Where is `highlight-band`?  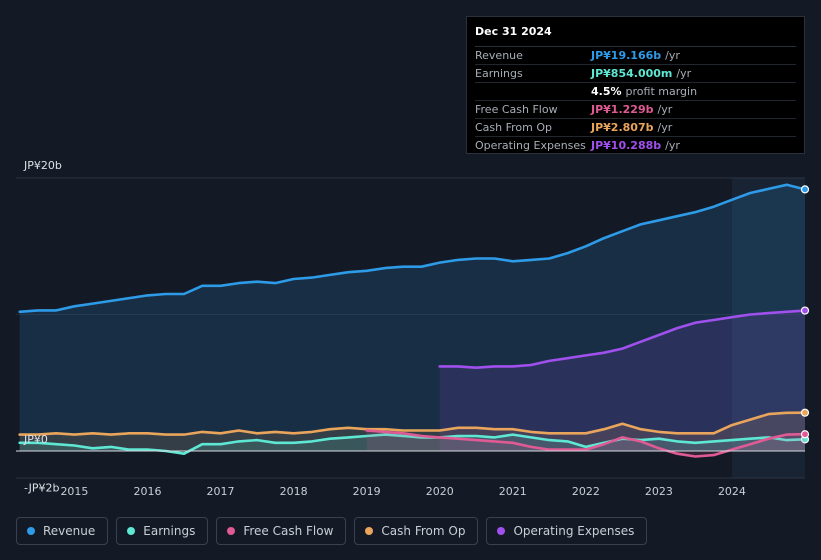
highlight-band is located at coordinates (768, 328).